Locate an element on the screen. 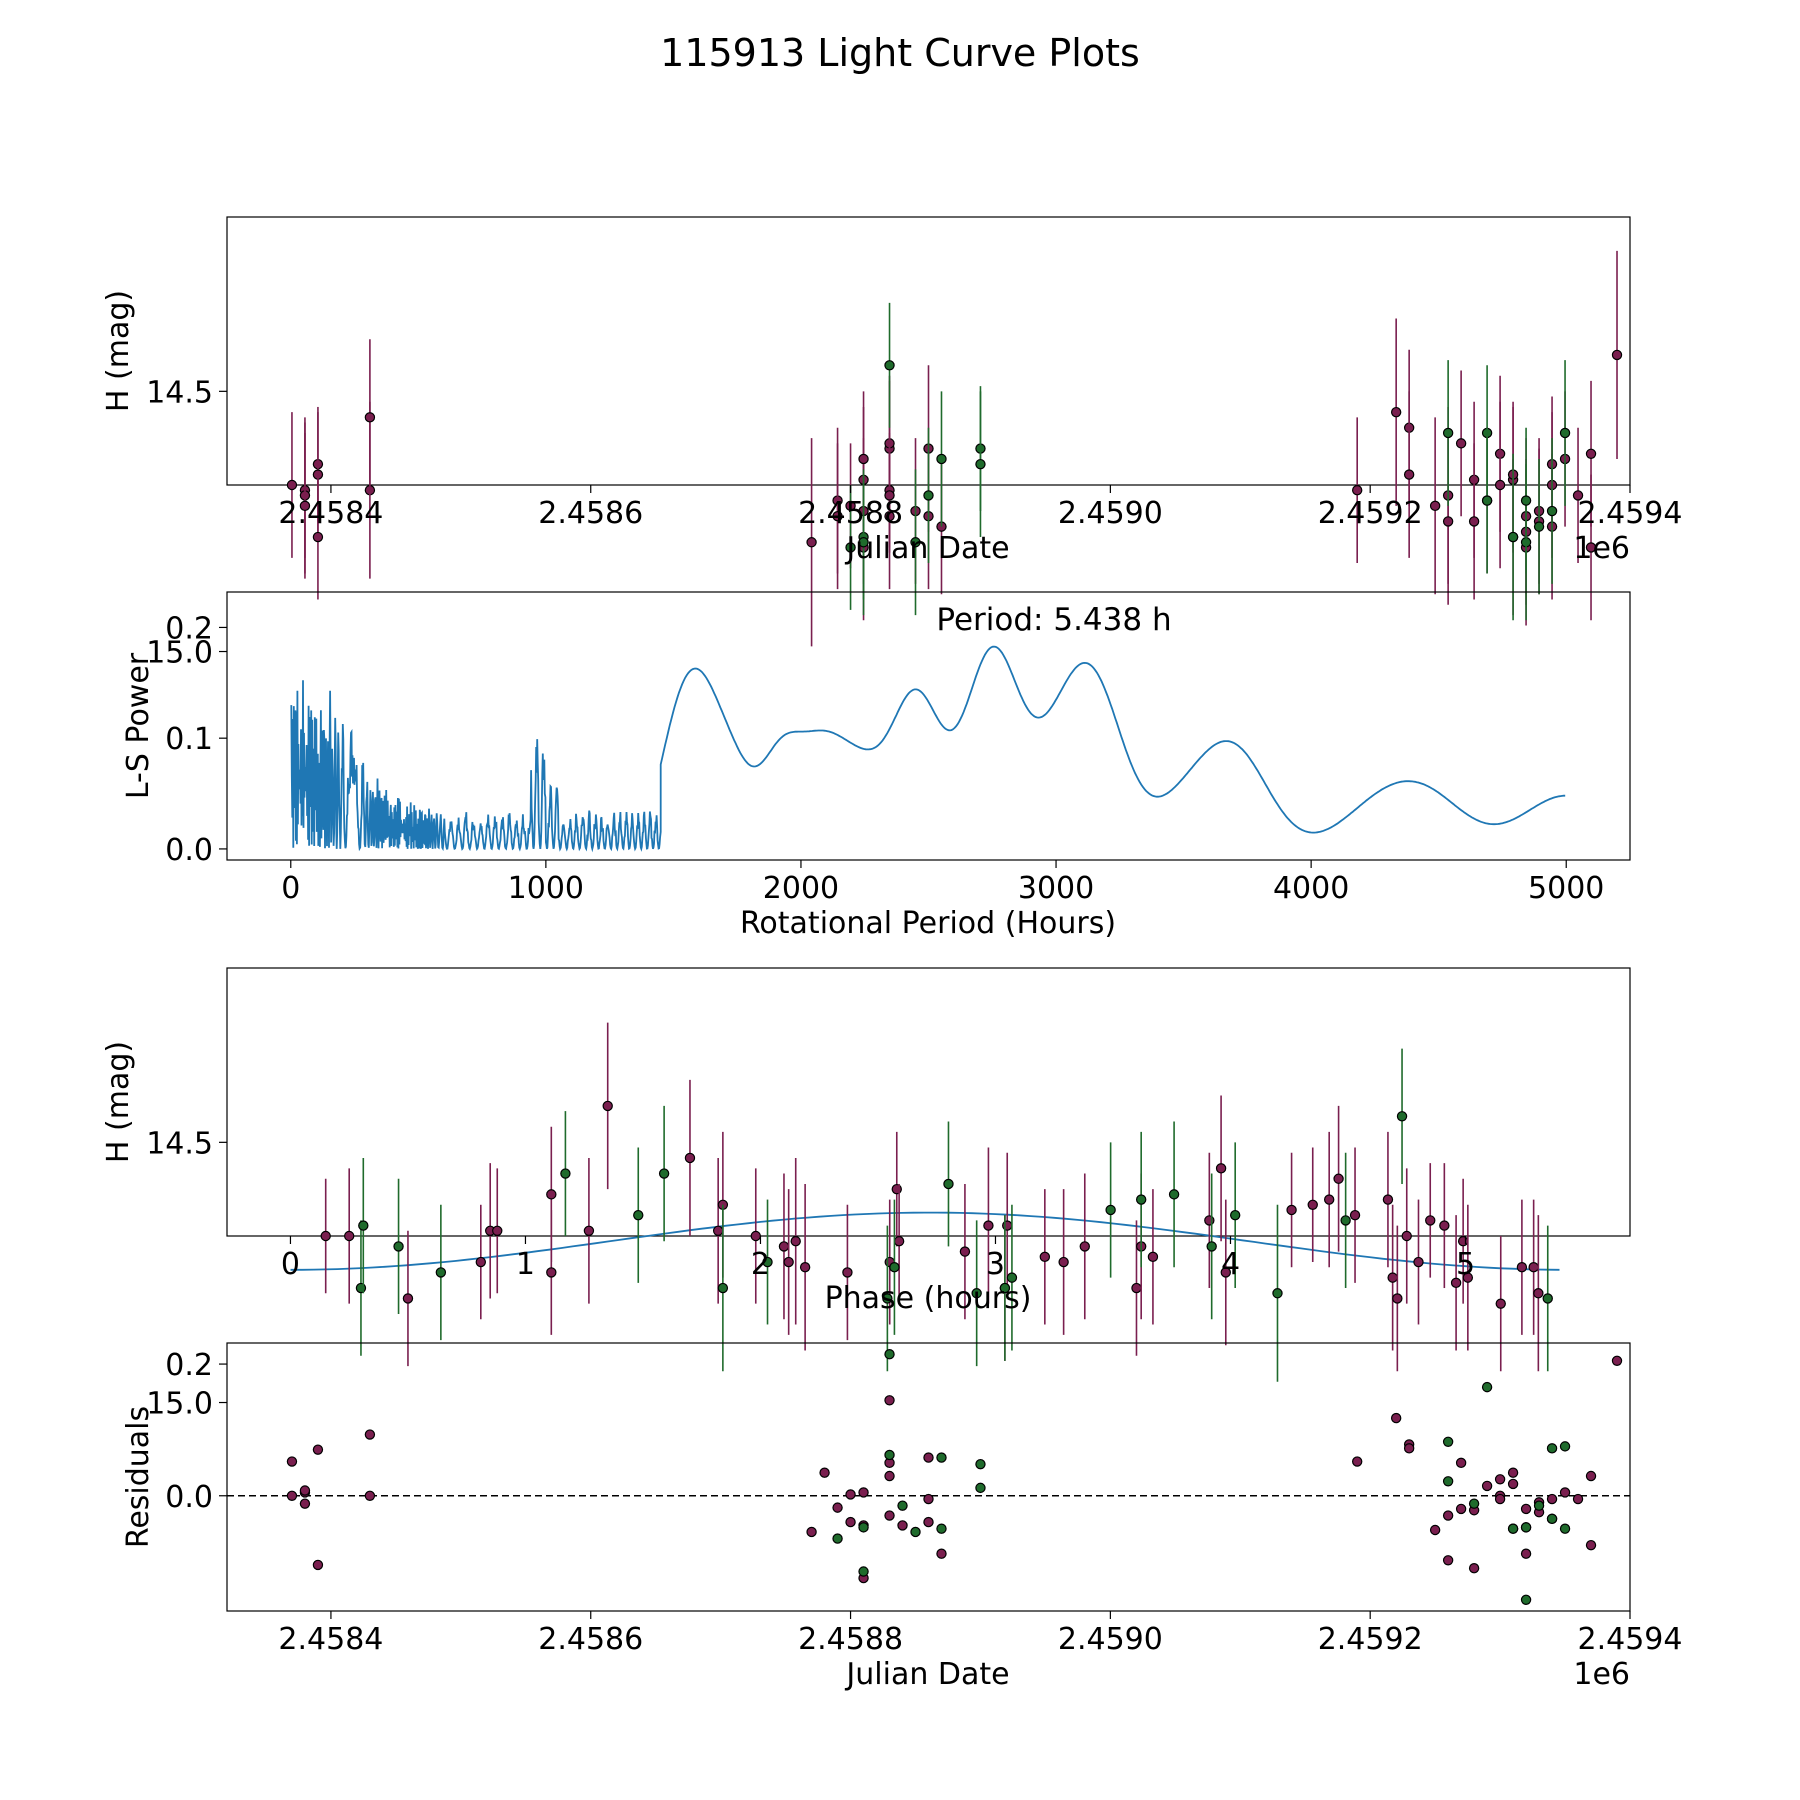 The width and height of the screenshot is (1800, 1800). phased-xtick-label: 1 is located at coordinates (525, 1264).